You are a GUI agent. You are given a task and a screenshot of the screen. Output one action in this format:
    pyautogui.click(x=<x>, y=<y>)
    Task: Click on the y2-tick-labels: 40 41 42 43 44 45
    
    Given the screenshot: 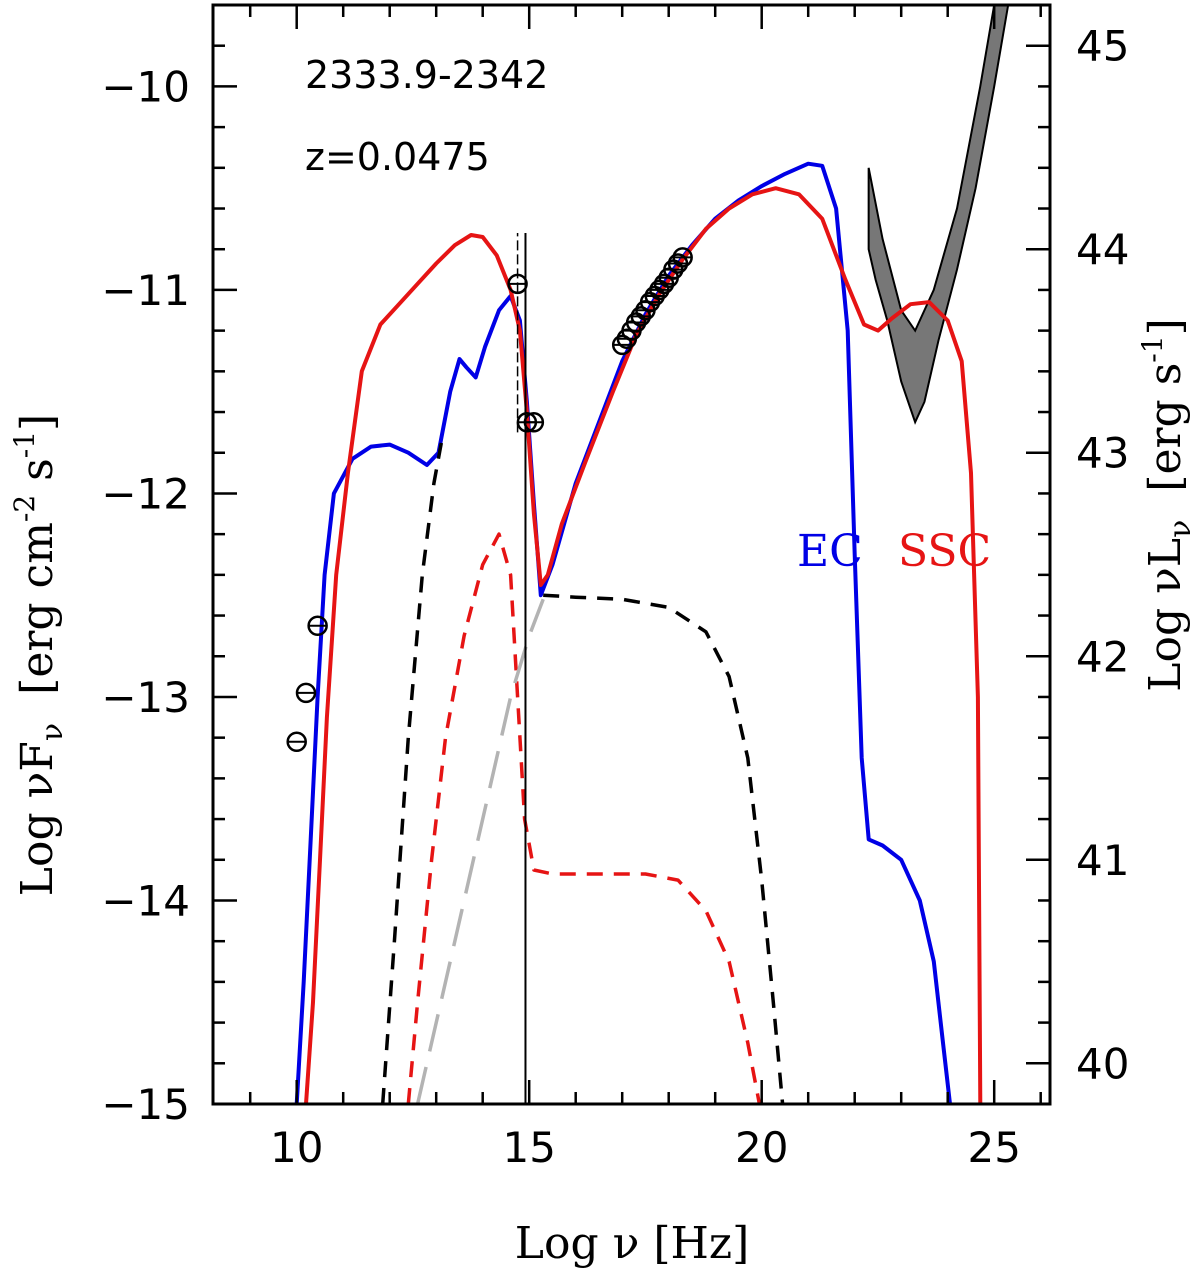 What is the action you would take?
    pyautogui.click(x=1102, y=555)
    